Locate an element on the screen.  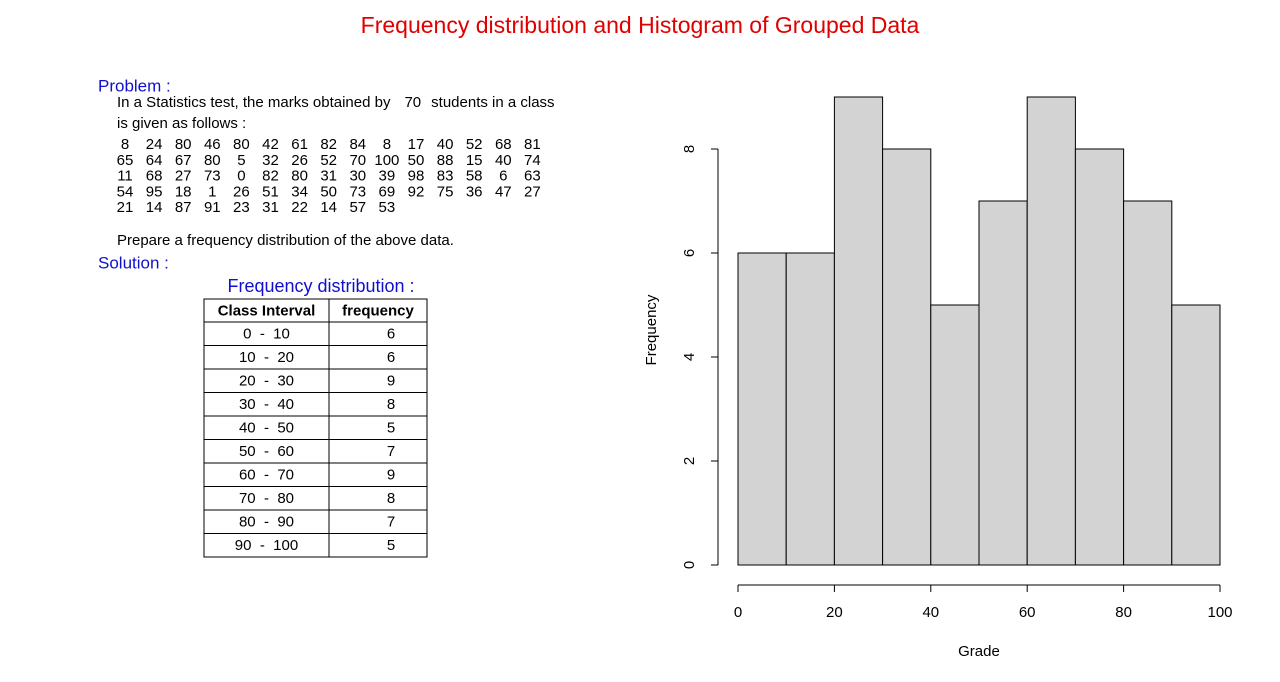
problem-heading: Problem : is located at coordinates (134, 85).